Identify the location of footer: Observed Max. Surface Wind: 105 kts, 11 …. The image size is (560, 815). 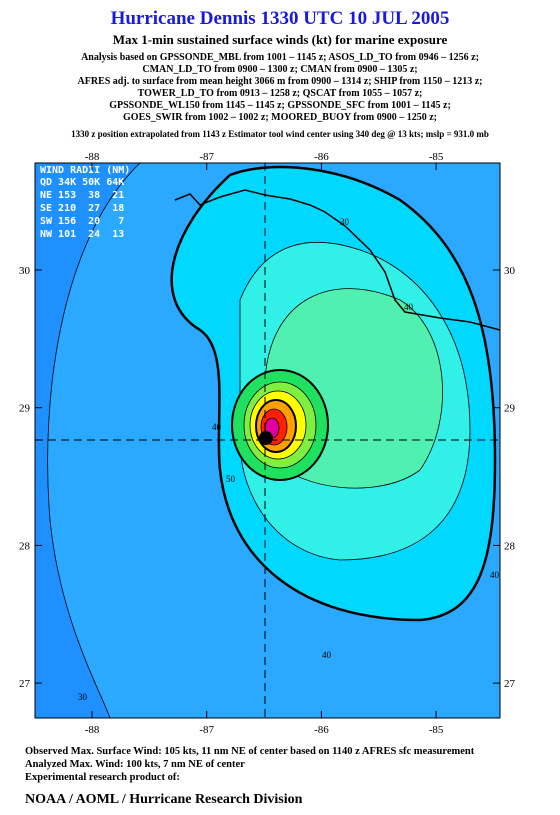
(250, 764).